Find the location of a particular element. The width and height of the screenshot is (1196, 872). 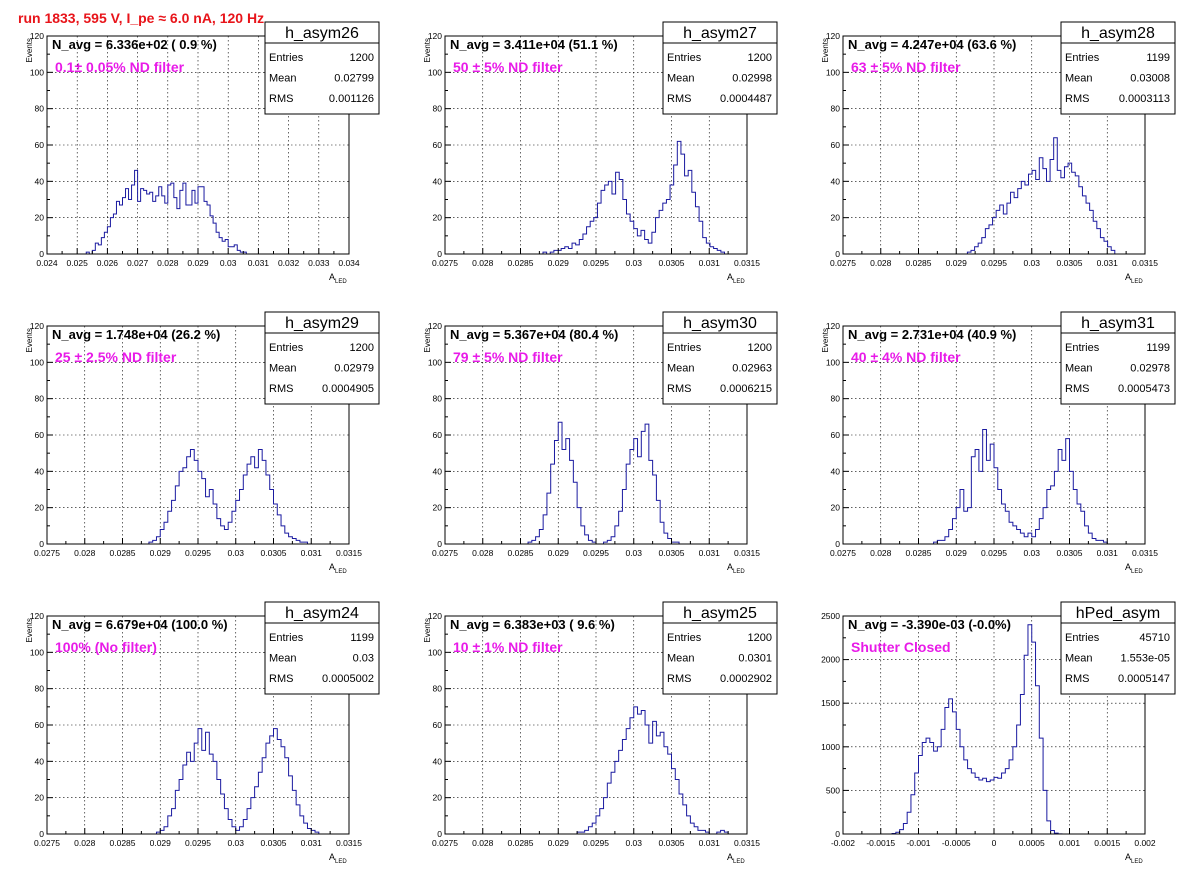

navg-text: N_avg = 2.731e+04 (40.9 %) is located at coordinates (932, 334).